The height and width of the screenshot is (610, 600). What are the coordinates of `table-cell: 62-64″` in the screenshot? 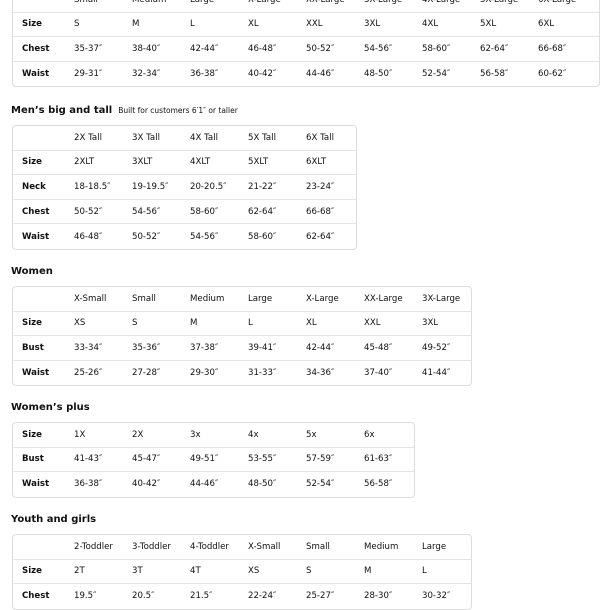 It's located at (262, 211).